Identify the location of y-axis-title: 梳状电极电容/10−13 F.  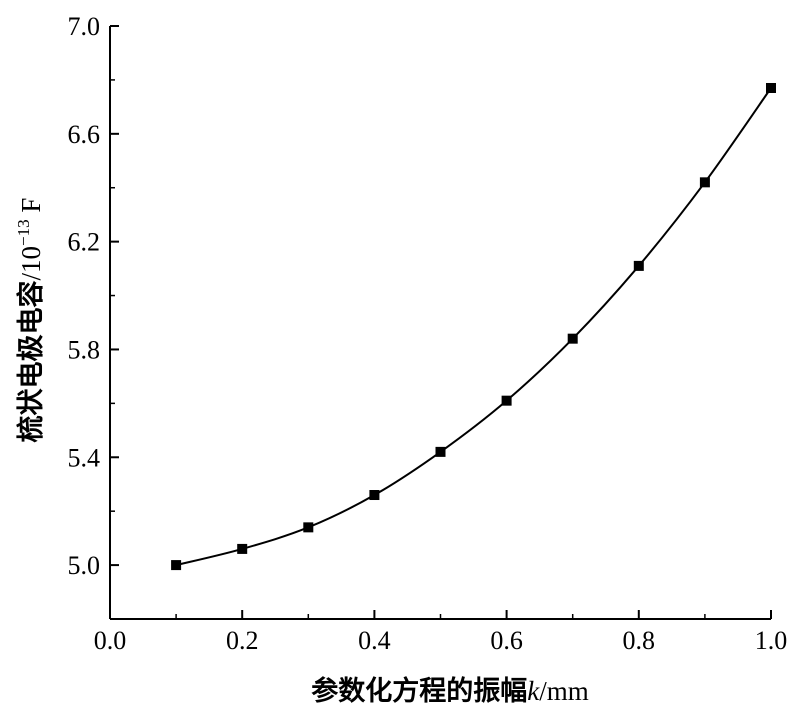
(30, 320).